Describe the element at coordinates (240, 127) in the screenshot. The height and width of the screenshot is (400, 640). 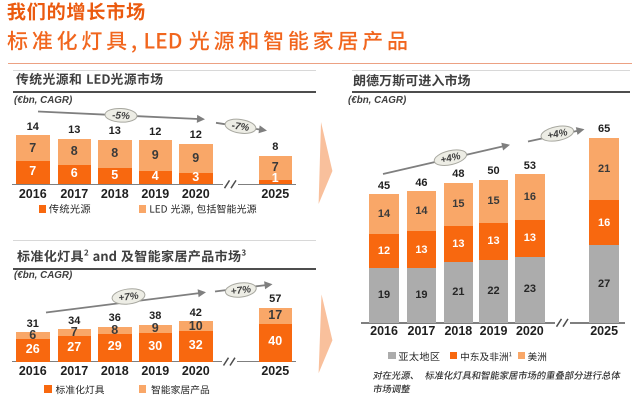
I see `svg-text: -7%` at that location.